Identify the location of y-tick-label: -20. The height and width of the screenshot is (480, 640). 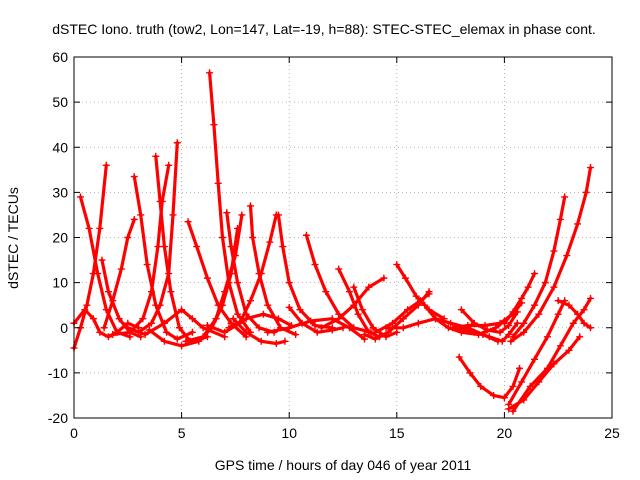
(58, 418).